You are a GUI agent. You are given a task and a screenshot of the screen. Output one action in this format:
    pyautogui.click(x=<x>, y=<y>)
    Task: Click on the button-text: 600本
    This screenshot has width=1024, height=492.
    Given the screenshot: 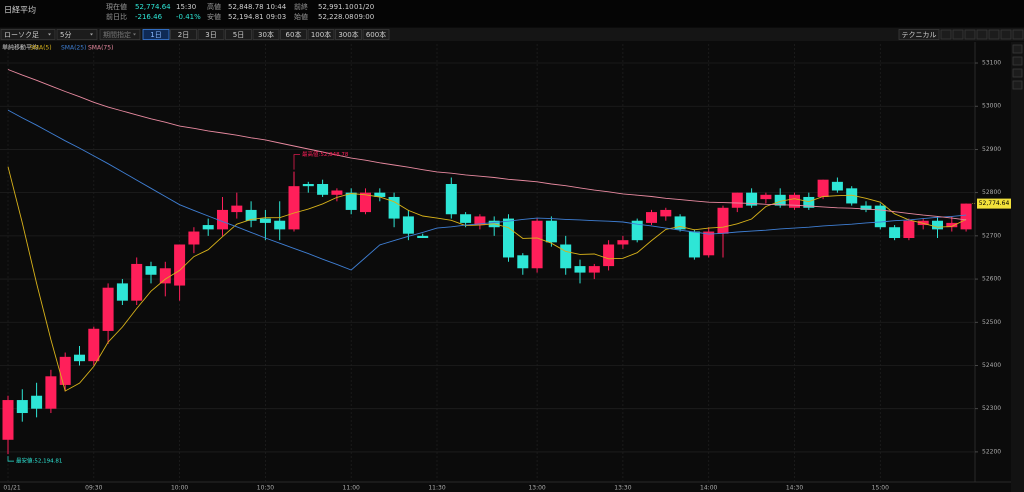 What is the action you would take?
    pyautogui.click(x=376, y=34)
    